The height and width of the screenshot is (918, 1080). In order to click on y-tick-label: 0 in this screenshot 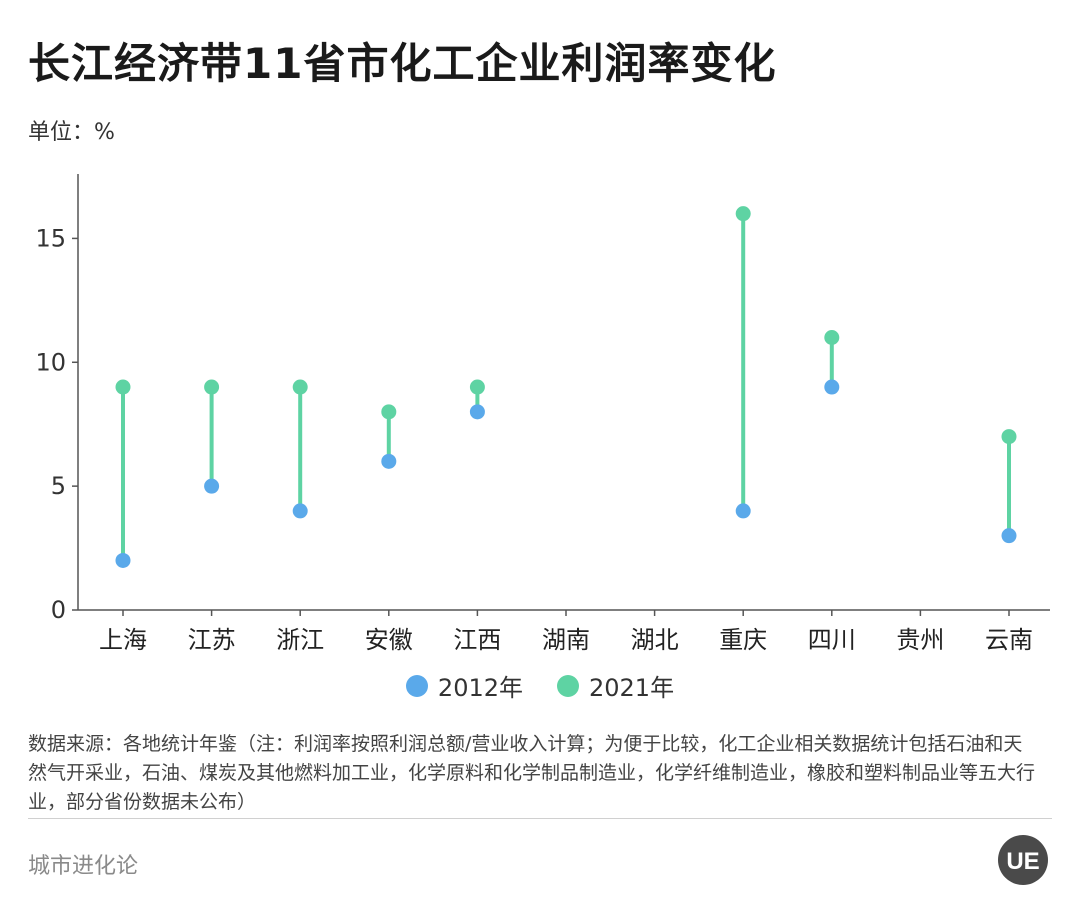, I will do `click(58, 610)`.